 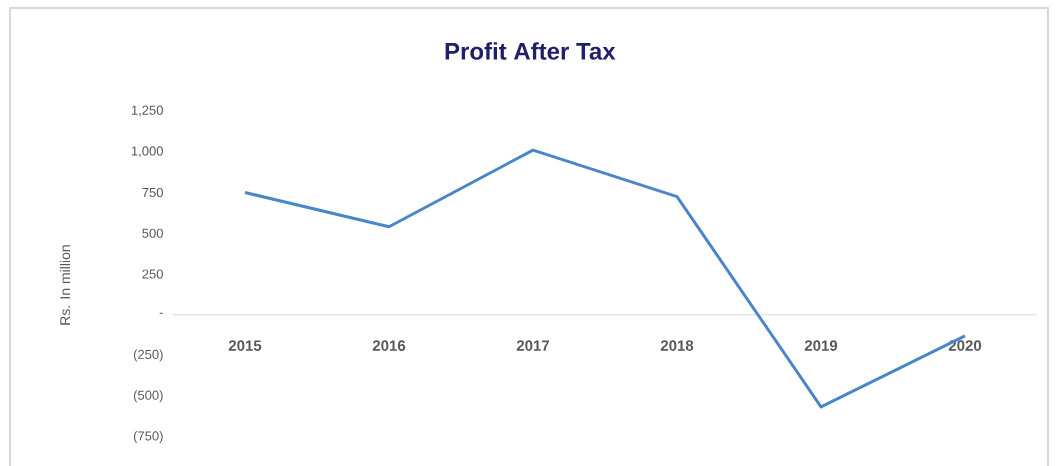 What do you see at coordinates (152, 192) in the screenshot?
I see `y-tick-label: 750` at bounding box center [152, 192].